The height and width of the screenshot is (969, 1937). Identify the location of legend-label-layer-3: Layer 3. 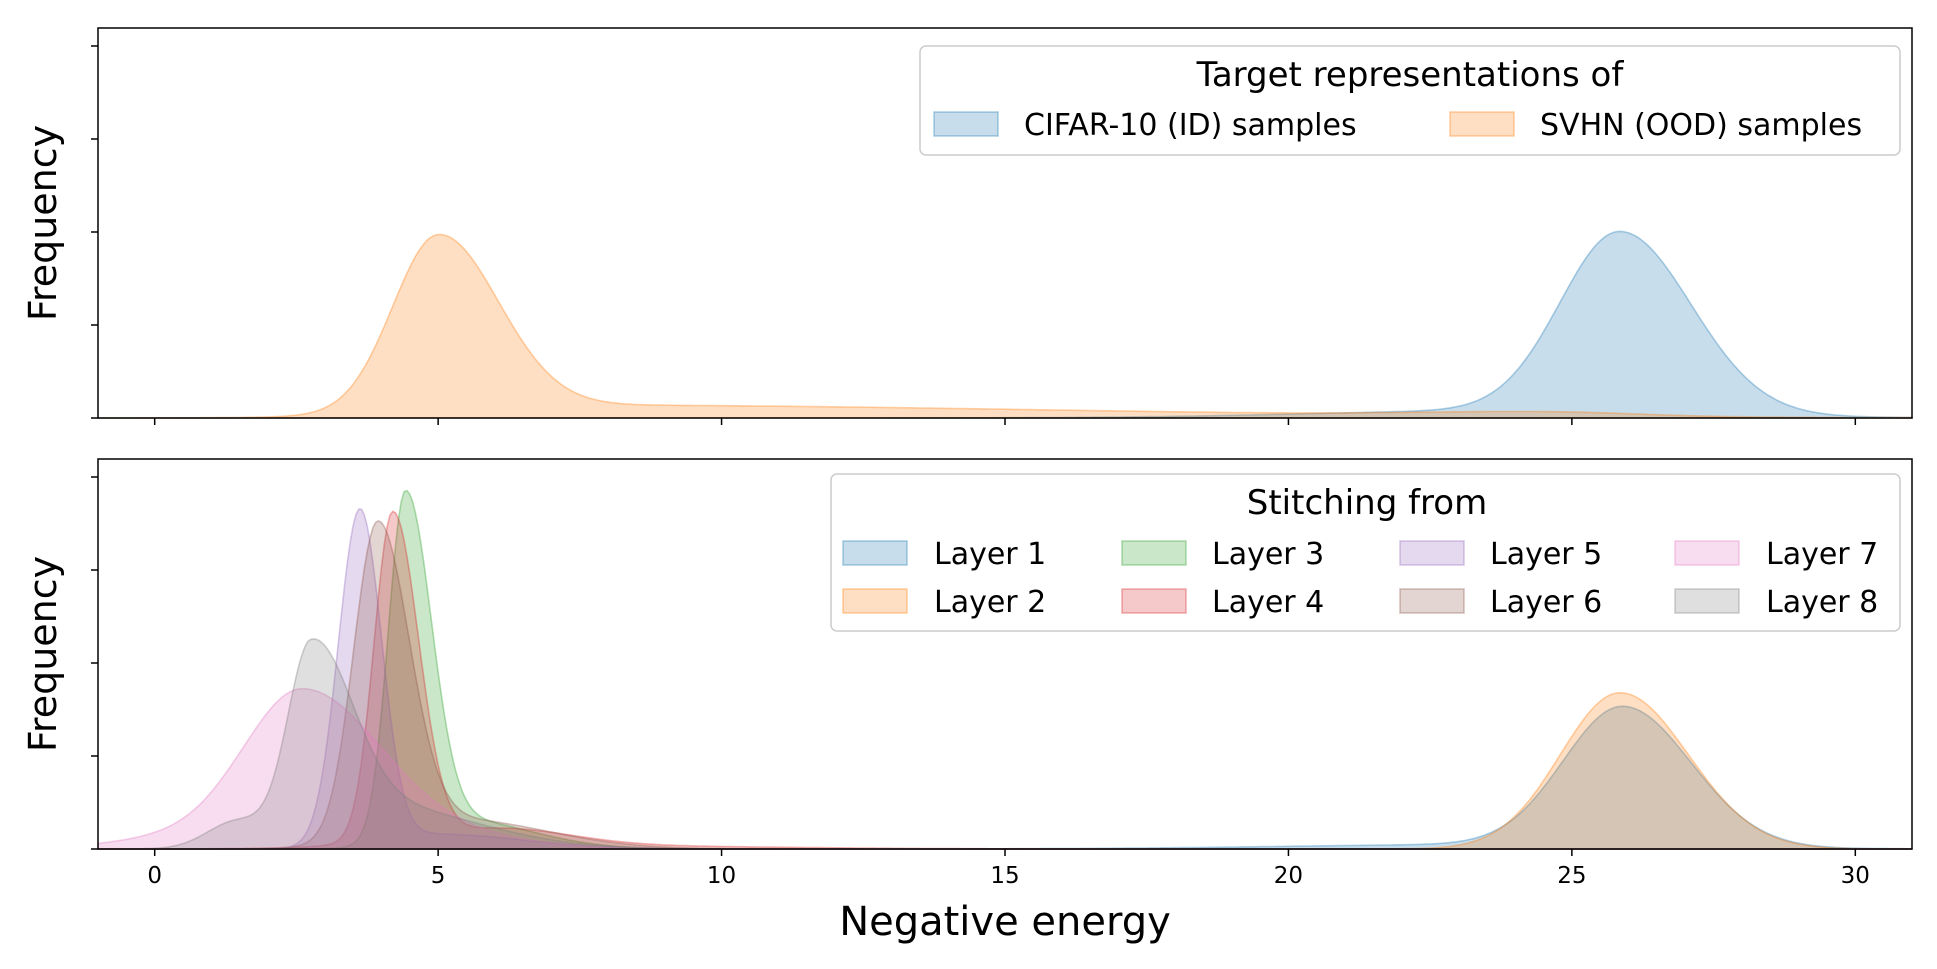
(1268, 554).